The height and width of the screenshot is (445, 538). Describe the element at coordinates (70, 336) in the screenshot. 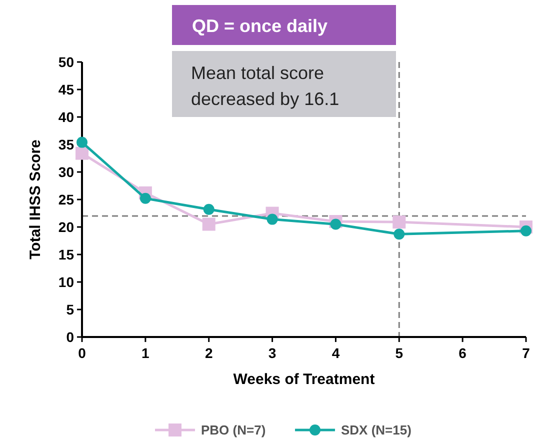

I see `y-tick-label: 0` at that location.